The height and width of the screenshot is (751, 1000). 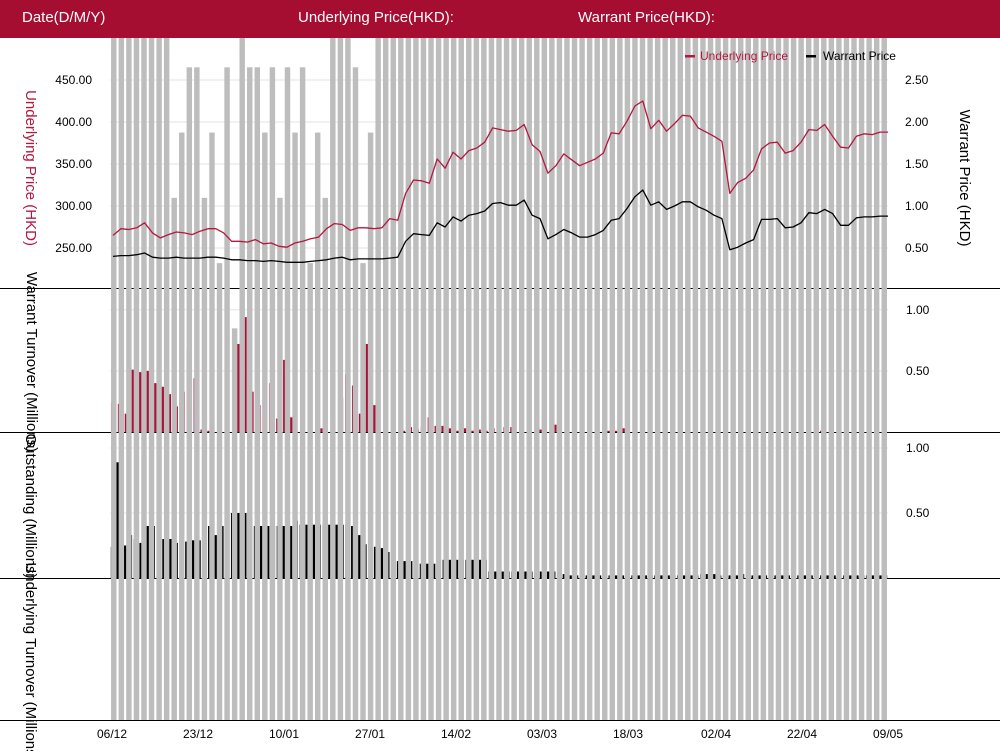 I want to click on underlying-price-axis-title: Underlying Price (HKD), so click(x=30, y=168).